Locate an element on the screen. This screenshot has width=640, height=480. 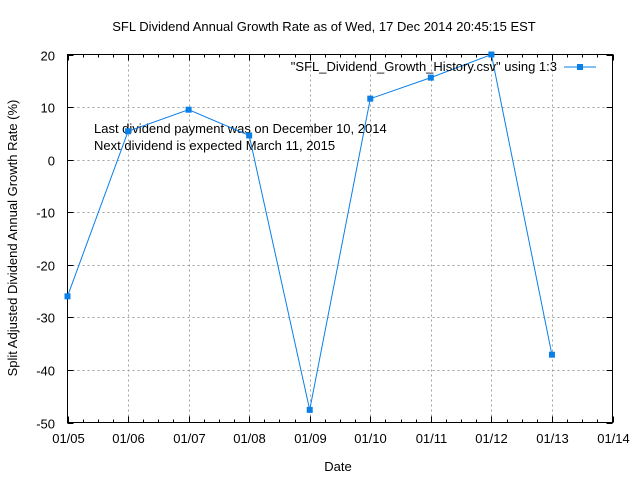
y-tick-label: -10 is located at coordinates (45, 213).